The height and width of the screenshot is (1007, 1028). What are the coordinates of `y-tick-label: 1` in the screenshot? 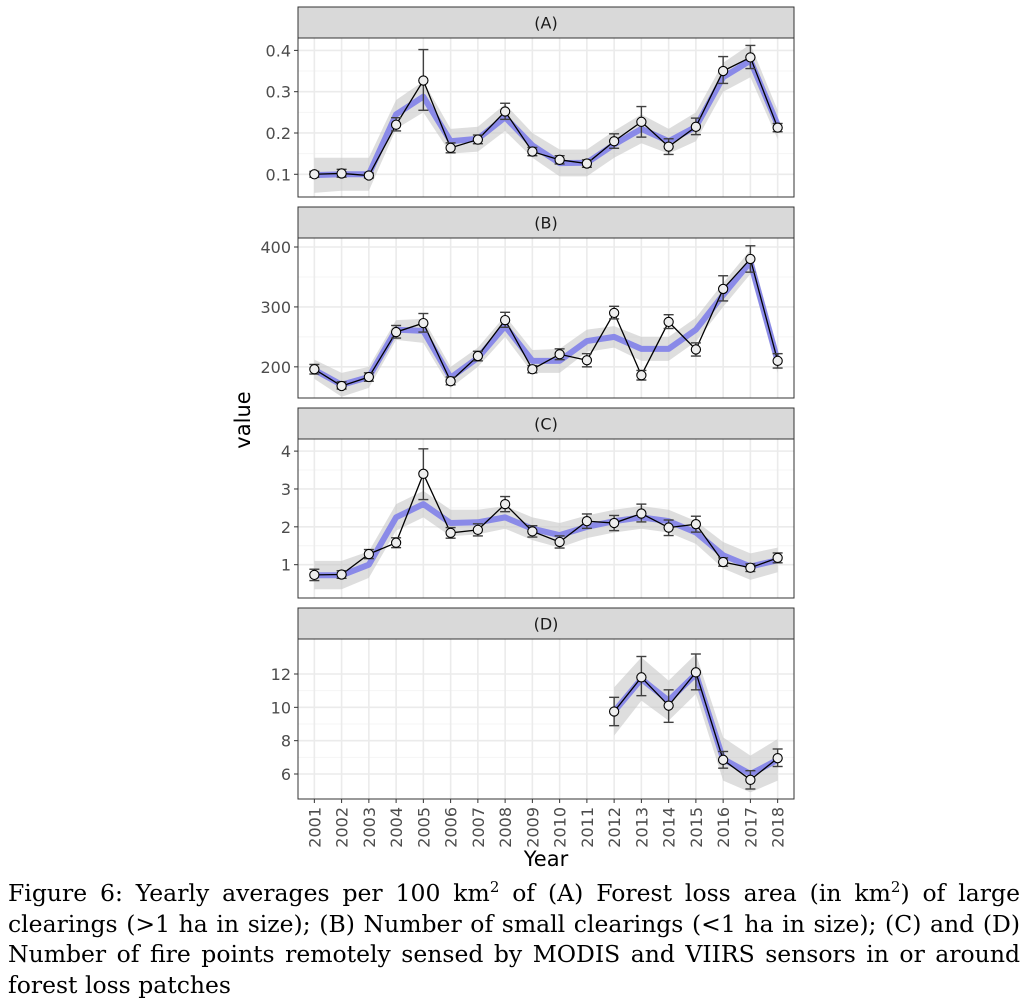 It's located at (286, 565).